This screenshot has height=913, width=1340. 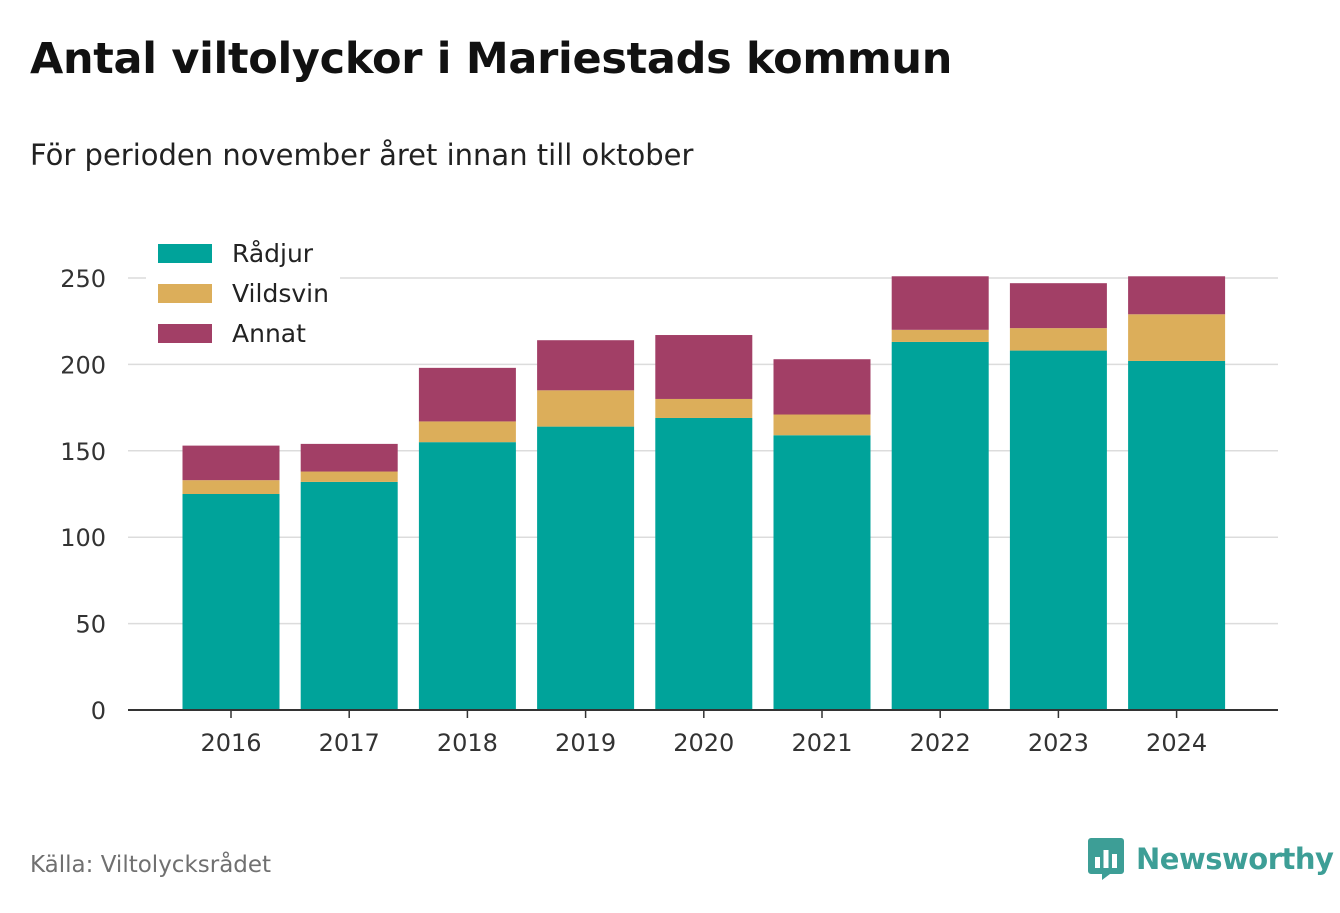 What do you see at coordinates (269, 333) in the screenshot?
I see `legend-label: Annat` at bounding box center [269, 333].